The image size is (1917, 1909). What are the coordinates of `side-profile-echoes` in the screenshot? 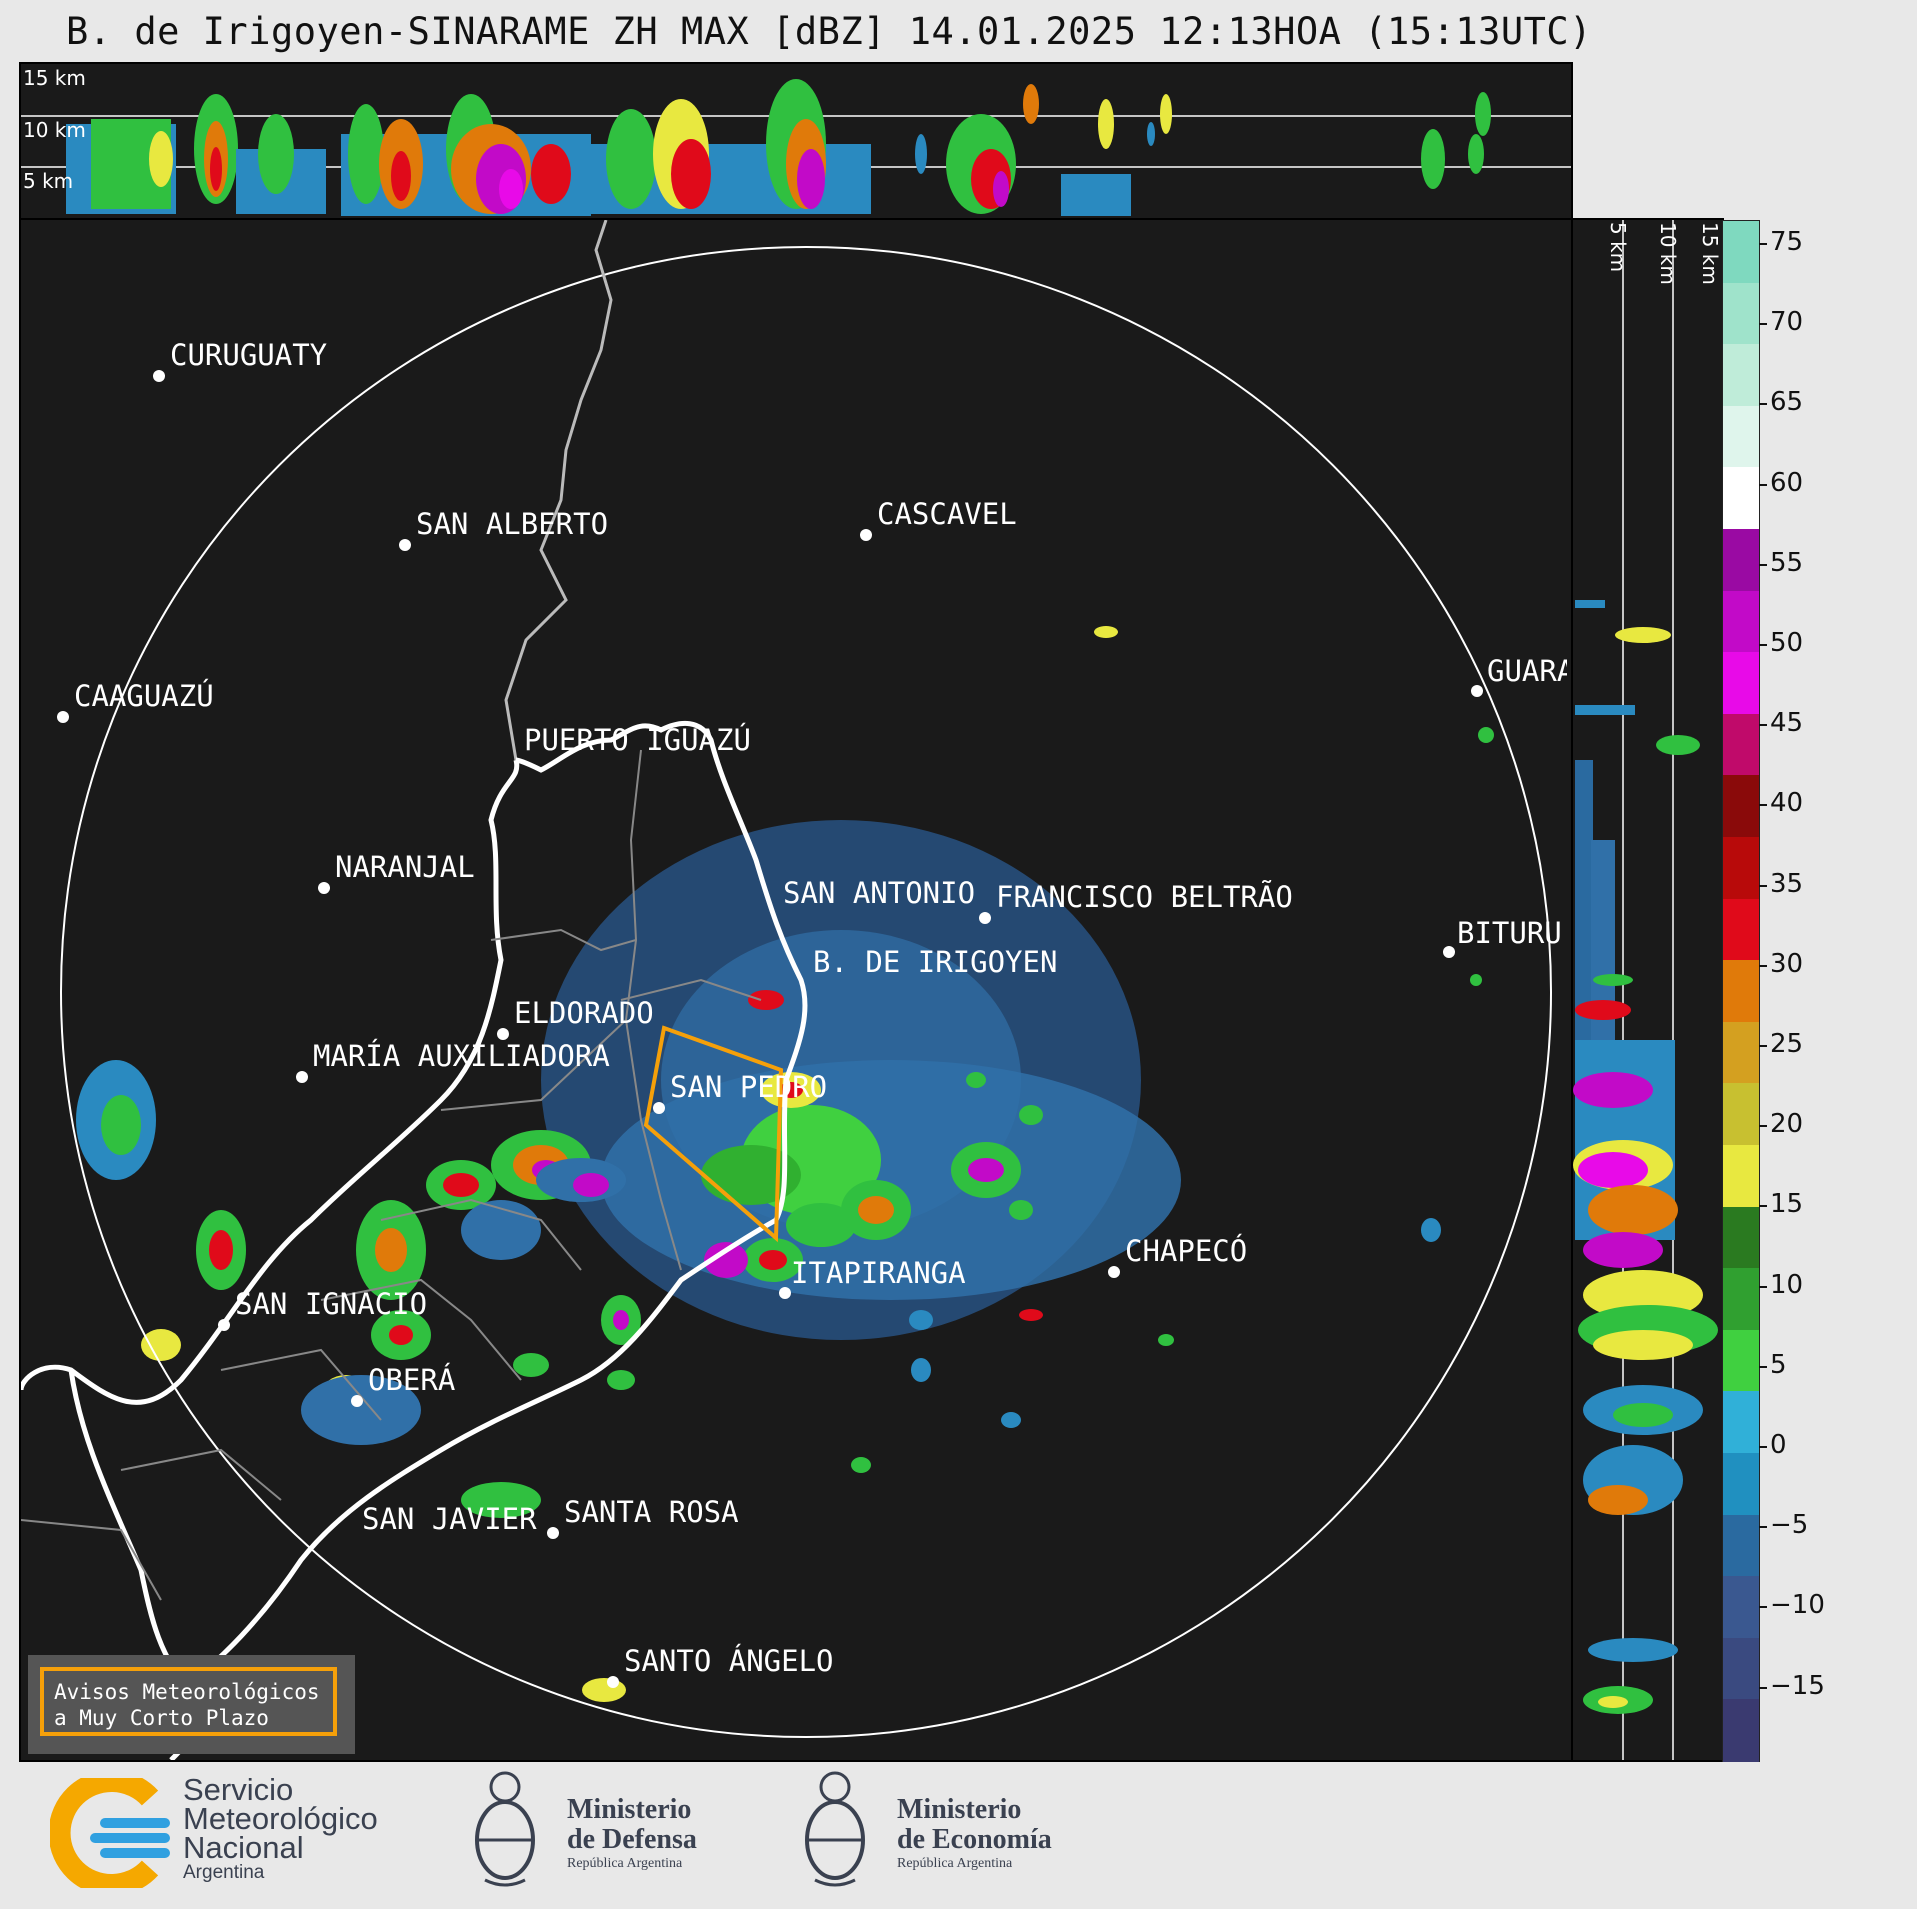 It's located at (1645, 990).